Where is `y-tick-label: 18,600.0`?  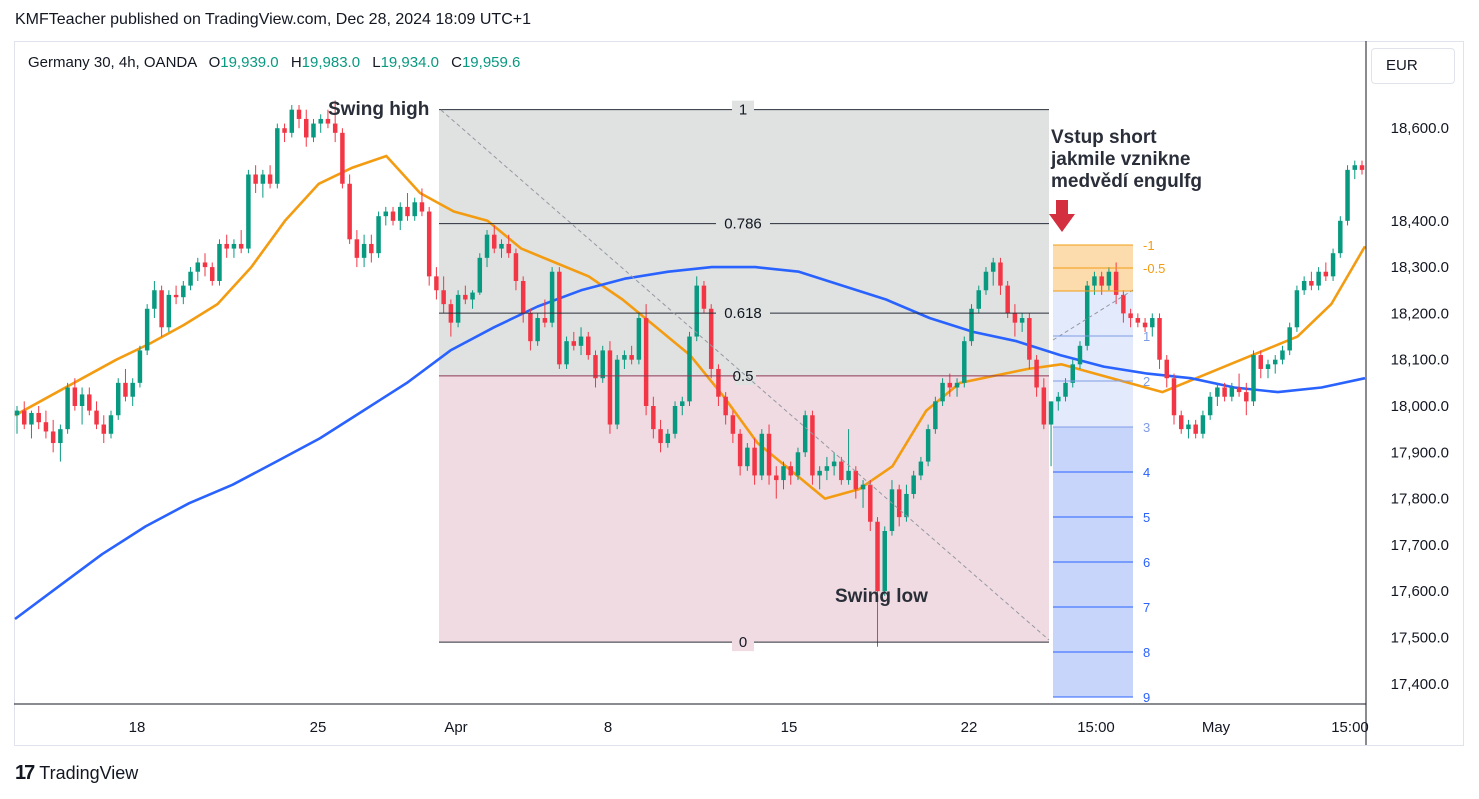
y-tick-label: 18,600.0 is located at coordinates (1420, 128).